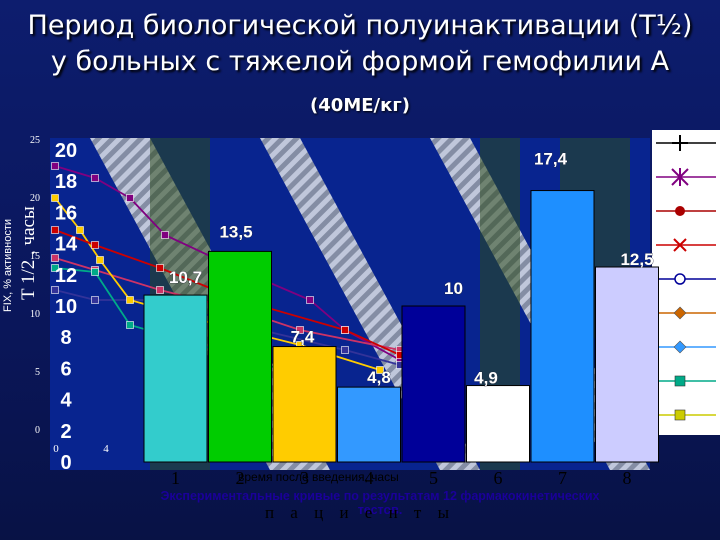  Describe the element at coordinates (369, 478) in the screenshot. I see `x-tick-label: 4` at that location.